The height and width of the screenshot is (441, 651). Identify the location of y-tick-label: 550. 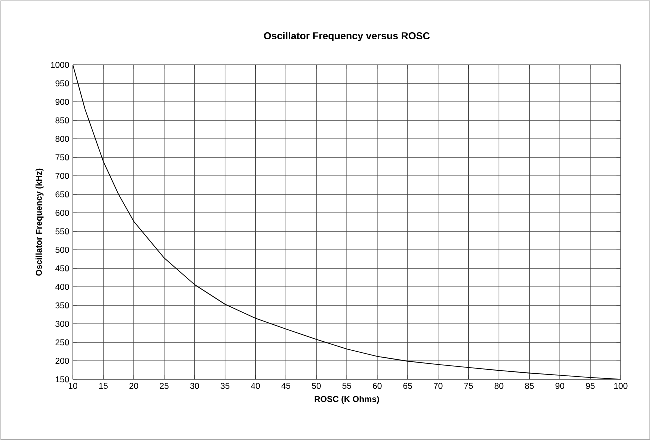
(63, 231).